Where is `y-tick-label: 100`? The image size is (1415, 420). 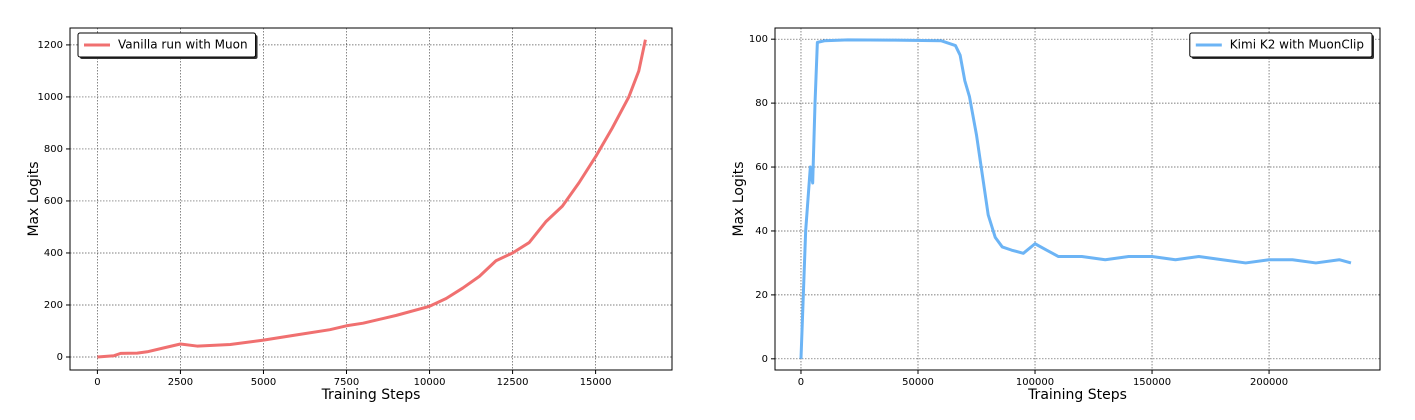 y-tick-label: 100 is located at coordinates (758, 39).